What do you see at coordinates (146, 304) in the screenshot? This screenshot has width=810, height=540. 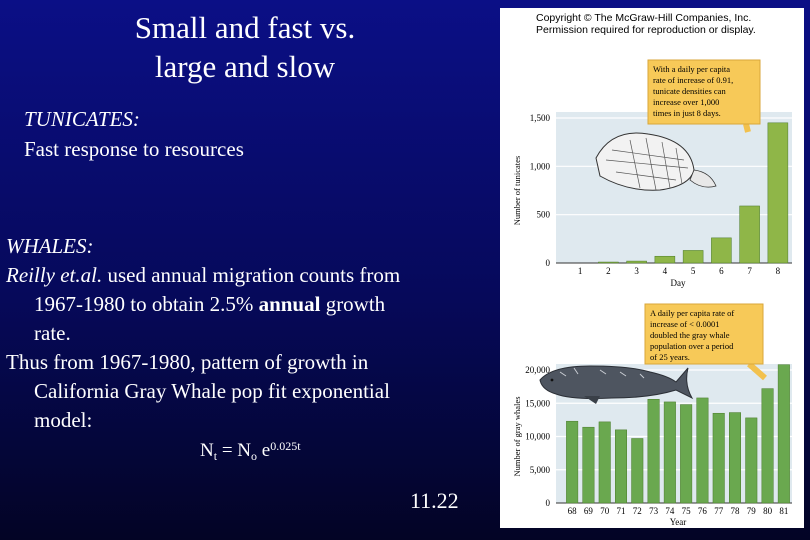 I see `whales-line-2-a: 1967-1980 to obtain 2.5%` at bounding box center [146, 304].